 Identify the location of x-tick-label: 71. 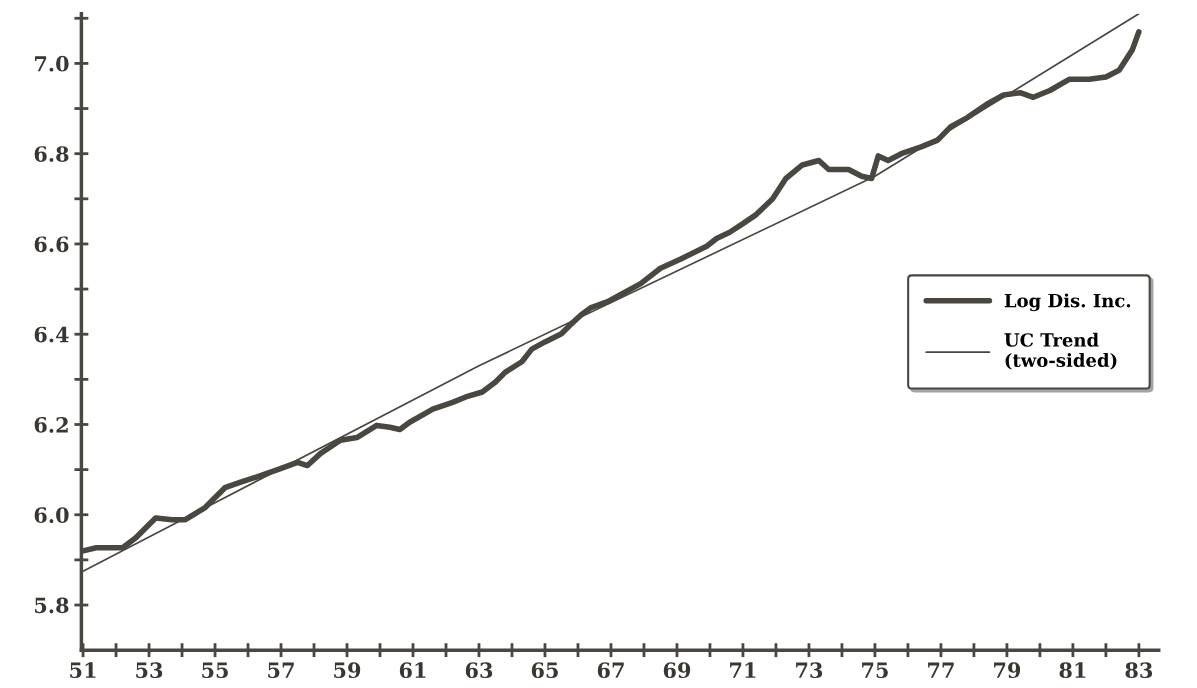
(743, 670).